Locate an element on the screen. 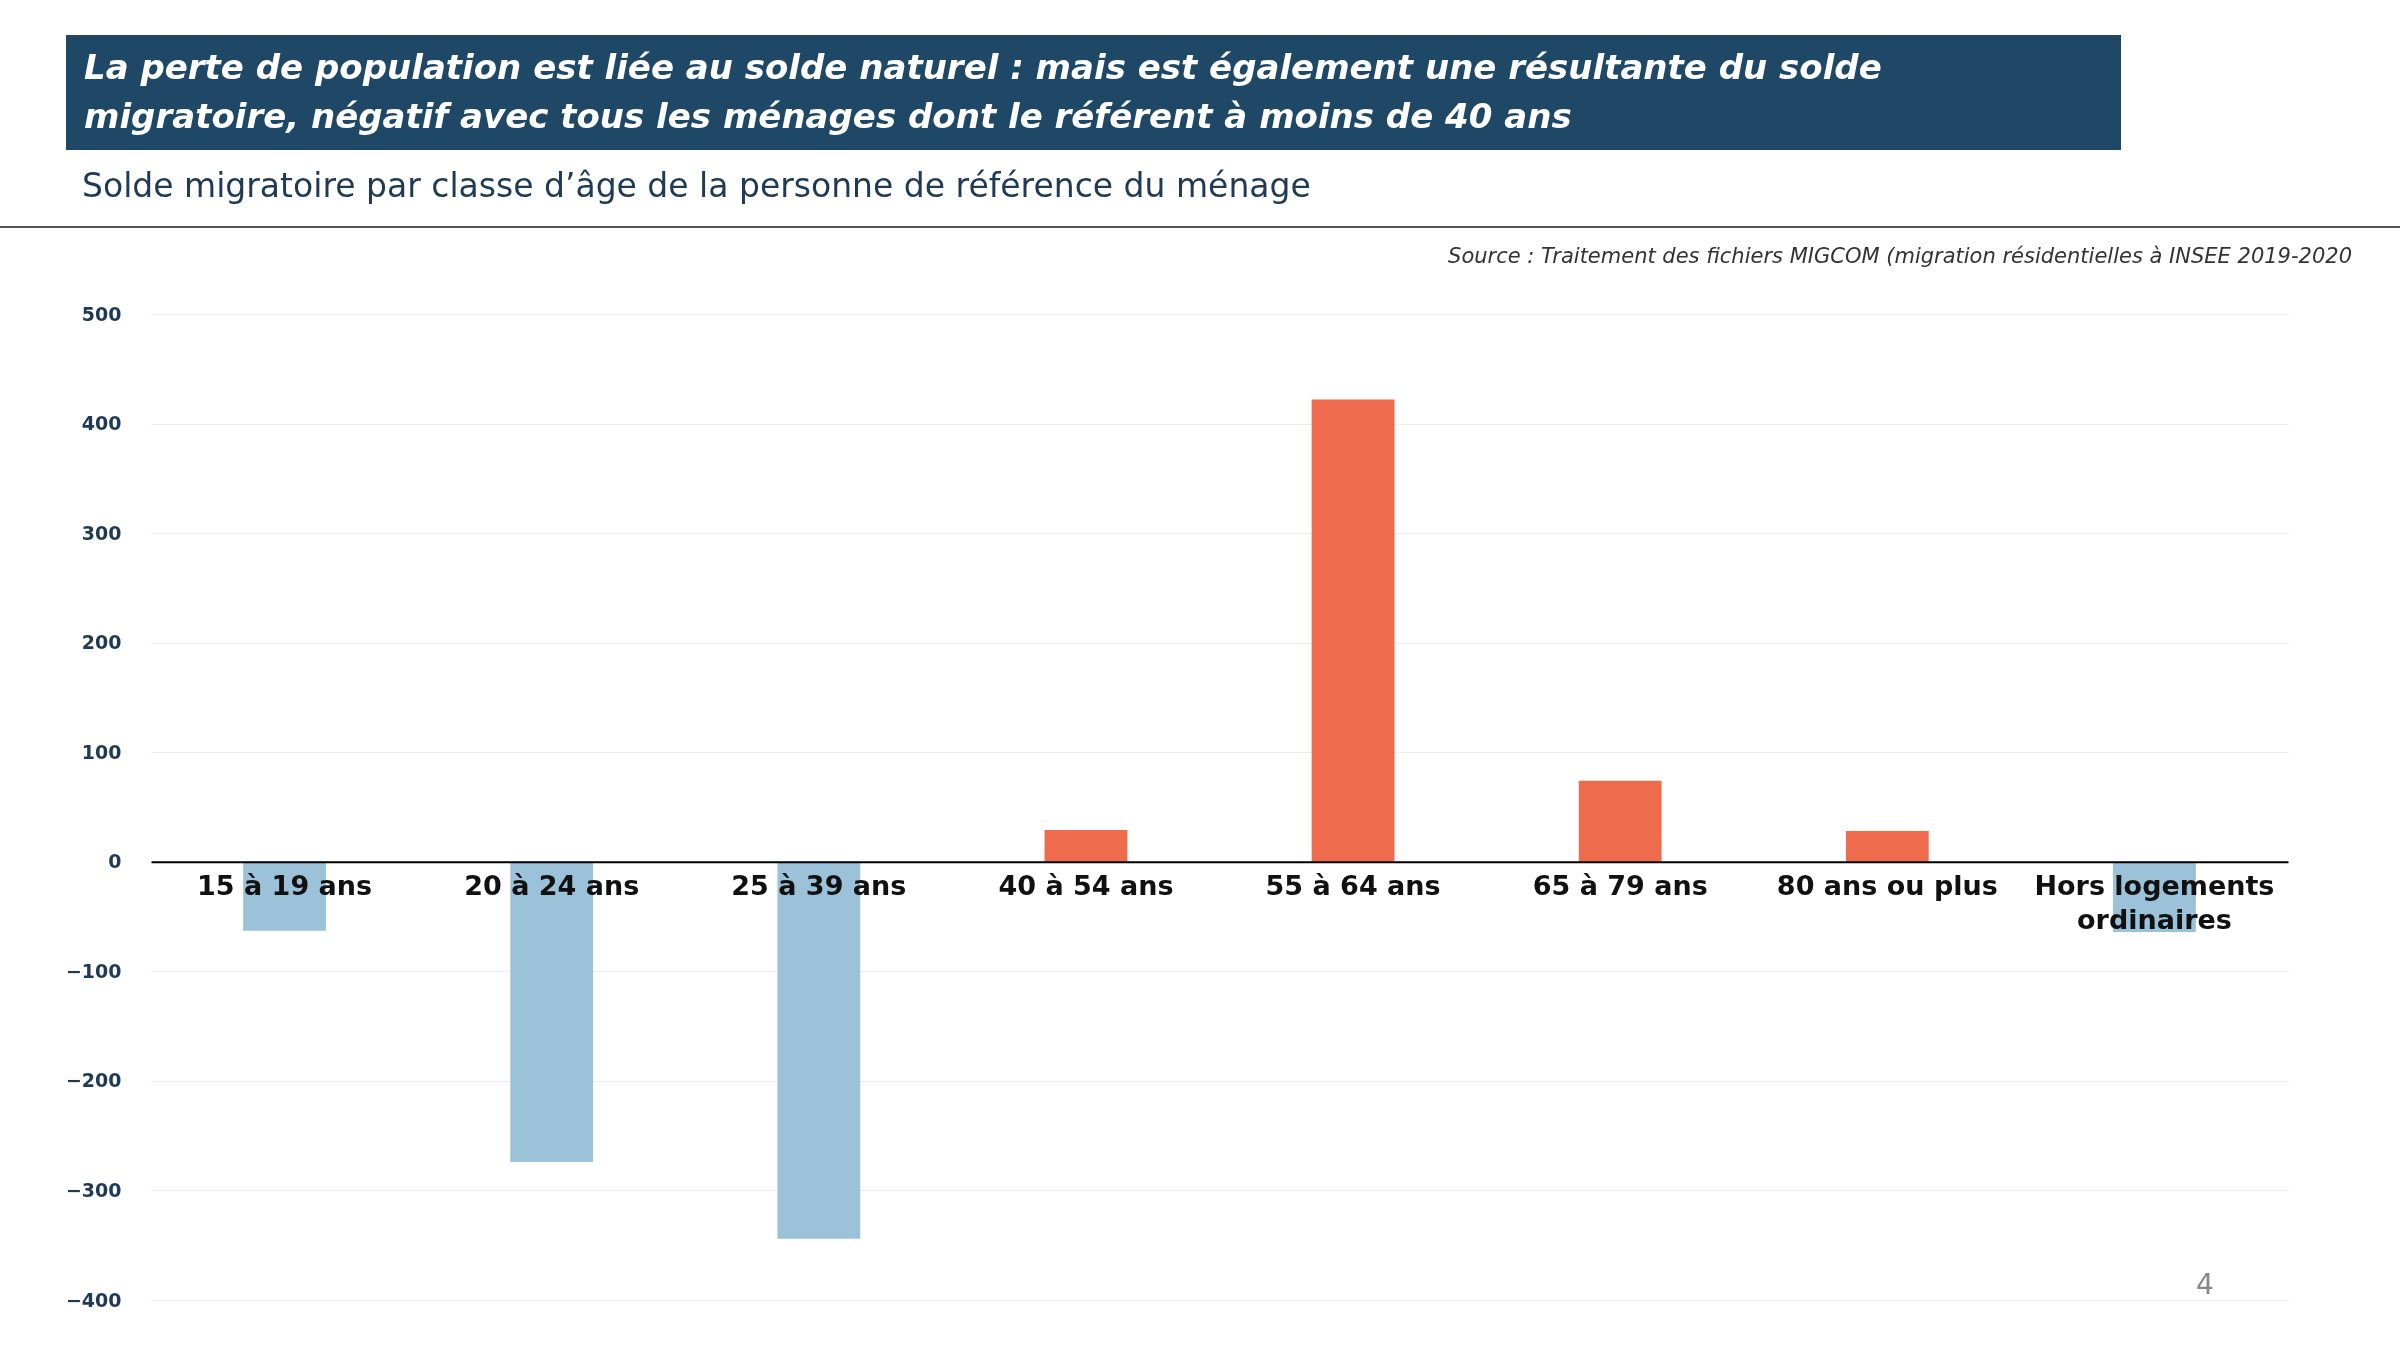  x-tick-label: 65 à 79 ans is located at coordinates (1620, 886).